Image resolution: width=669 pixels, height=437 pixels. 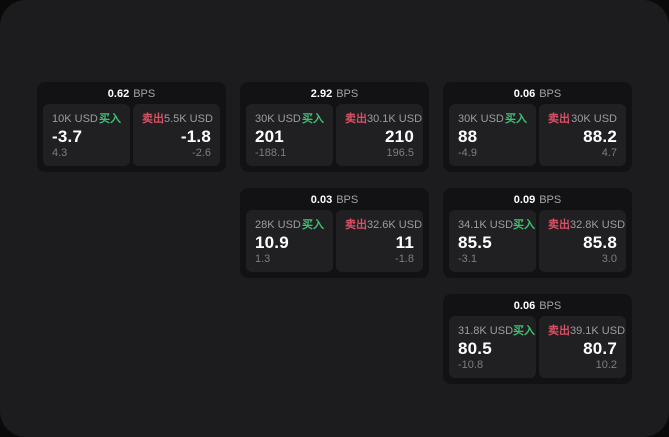 What do you see at coordinates (606, 365) in the screenshot?
I see `sell-sub-value: 10.2` at bounding box center [606, 365].